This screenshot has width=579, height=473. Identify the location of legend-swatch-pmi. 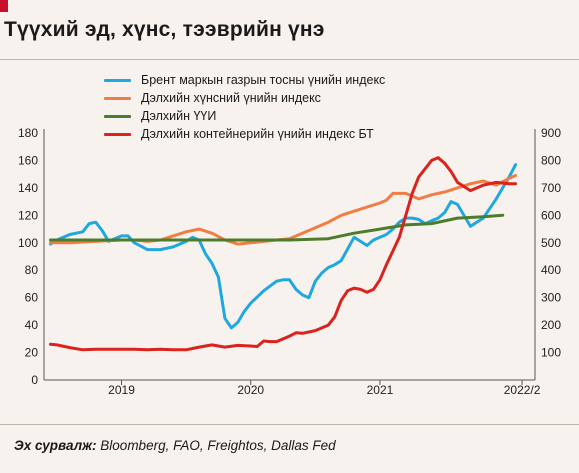
(117, 116).